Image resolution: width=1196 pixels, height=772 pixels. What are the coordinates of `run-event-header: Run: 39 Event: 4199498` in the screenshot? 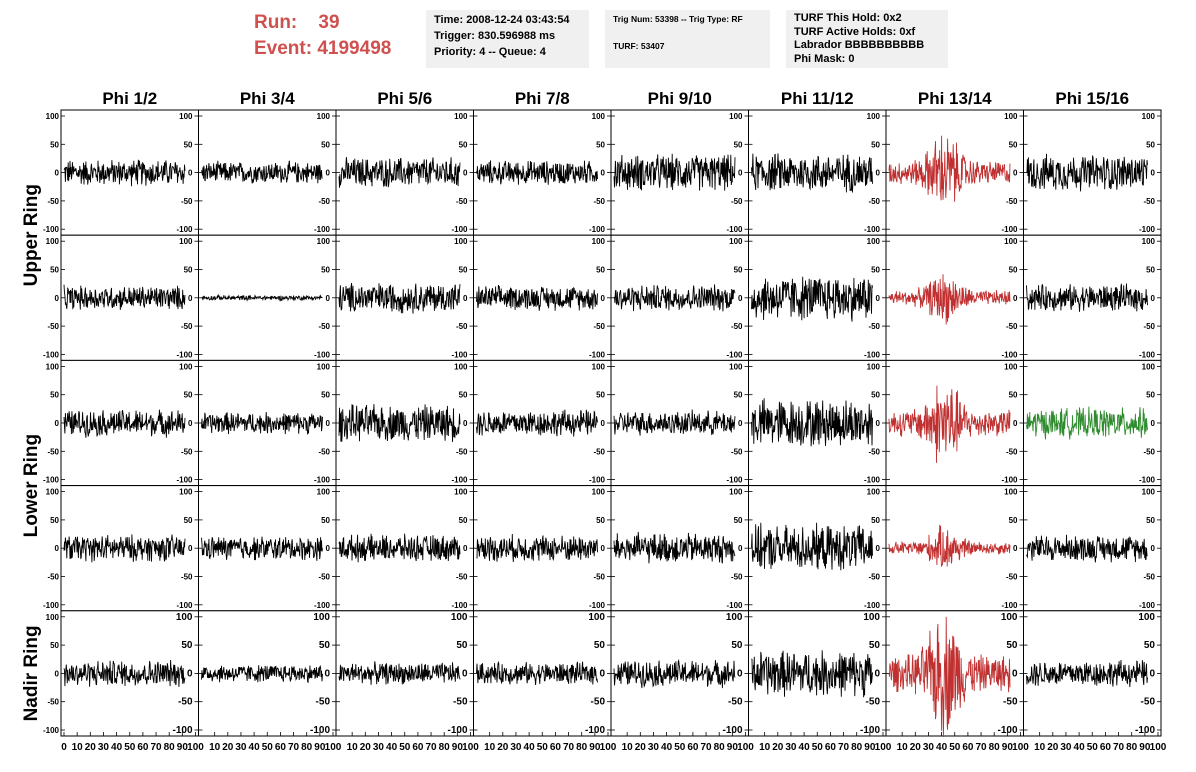 It's located at (322, 36).